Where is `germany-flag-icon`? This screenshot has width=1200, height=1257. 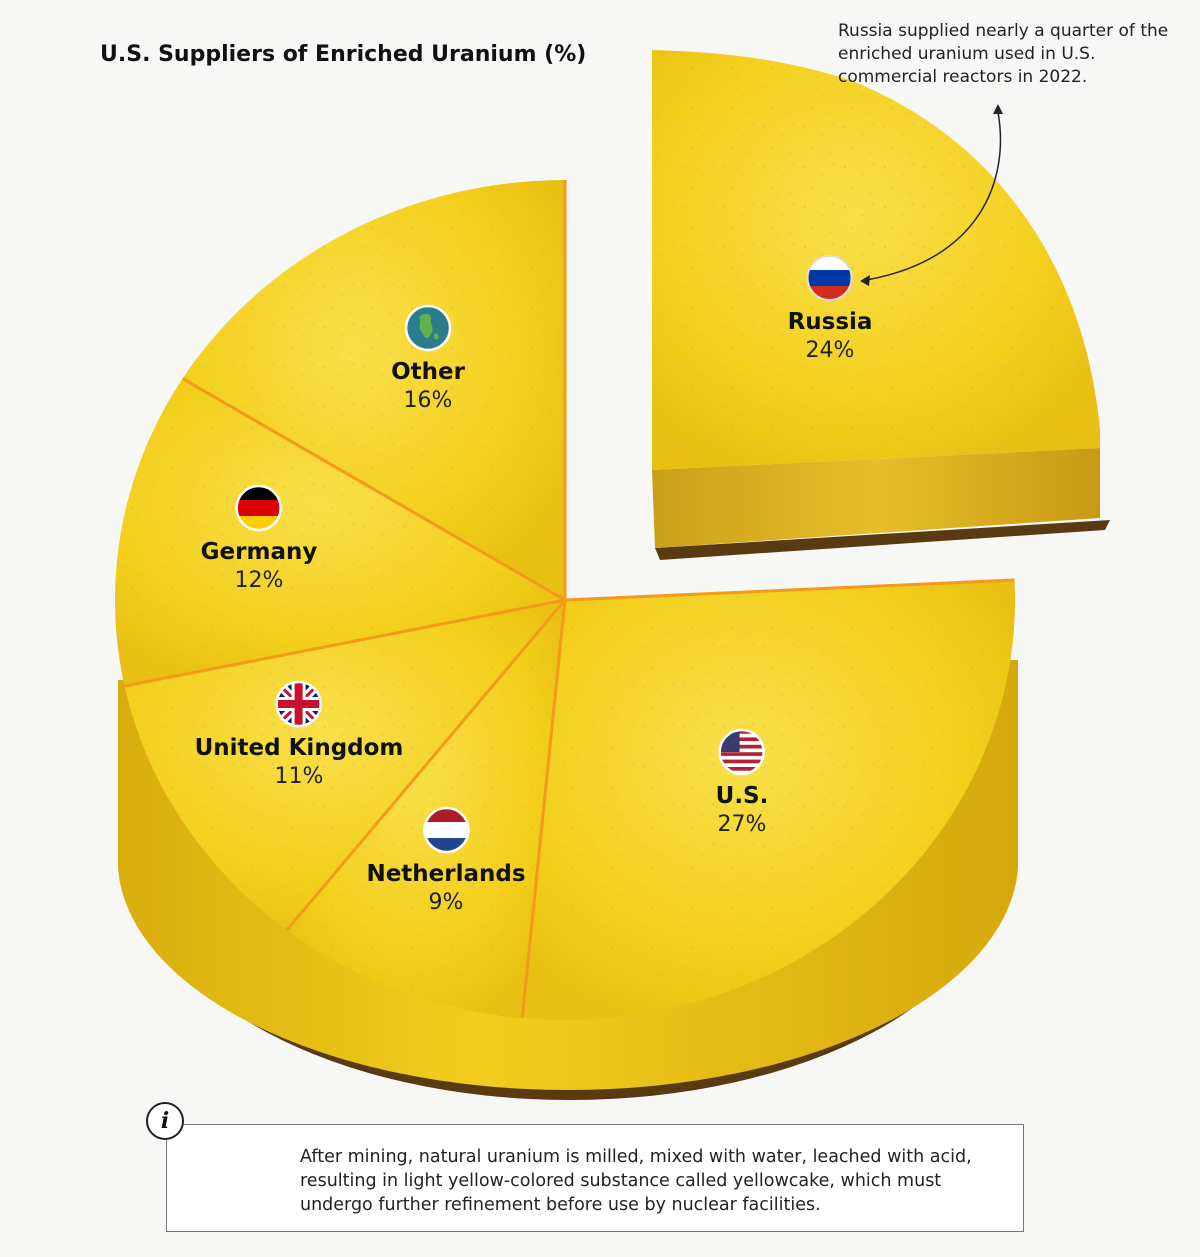 germany-flag-icon is located at coordinates (259, 508).